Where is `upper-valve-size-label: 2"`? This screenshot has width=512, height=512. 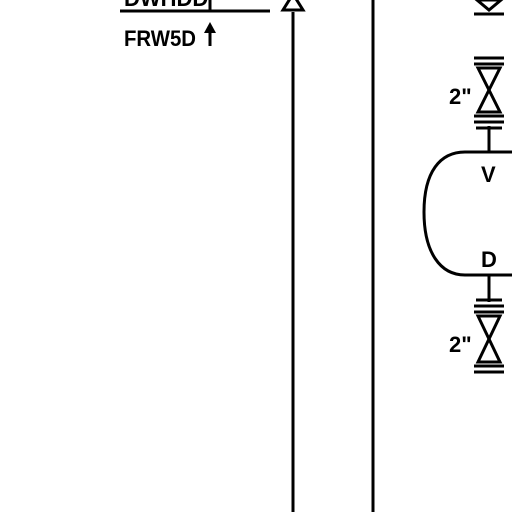 upper-valve-size-label: 2" is located at coordinates (460, 96).